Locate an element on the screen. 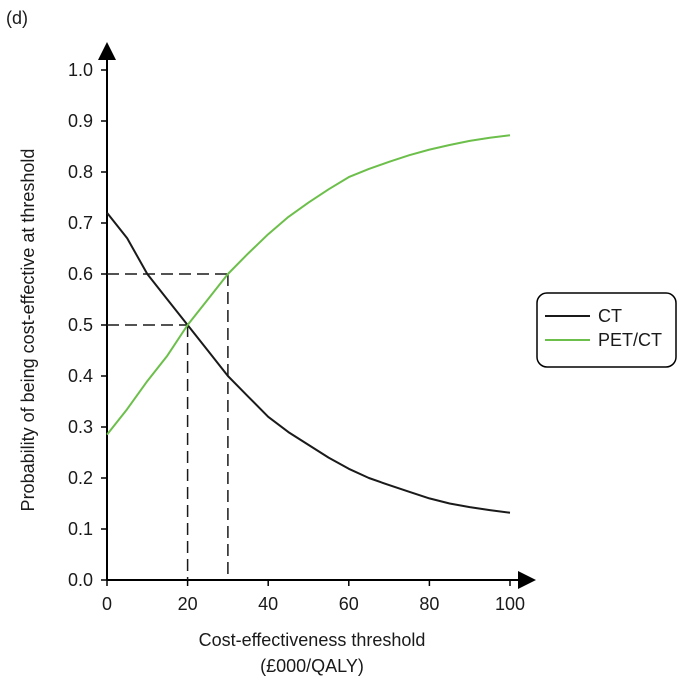 The image size is (680, 684). y-tick-label: 0.5 is located at coordinates (80, 325).